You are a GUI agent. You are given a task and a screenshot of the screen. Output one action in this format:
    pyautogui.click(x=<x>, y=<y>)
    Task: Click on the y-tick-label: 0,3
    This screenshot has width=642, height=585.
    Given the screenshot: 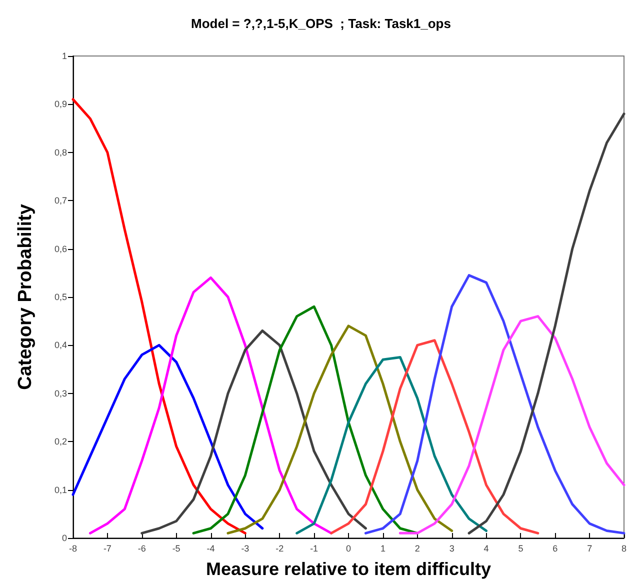 What is the action you would take?
    pyautogui.click(x=60, y=393)
    